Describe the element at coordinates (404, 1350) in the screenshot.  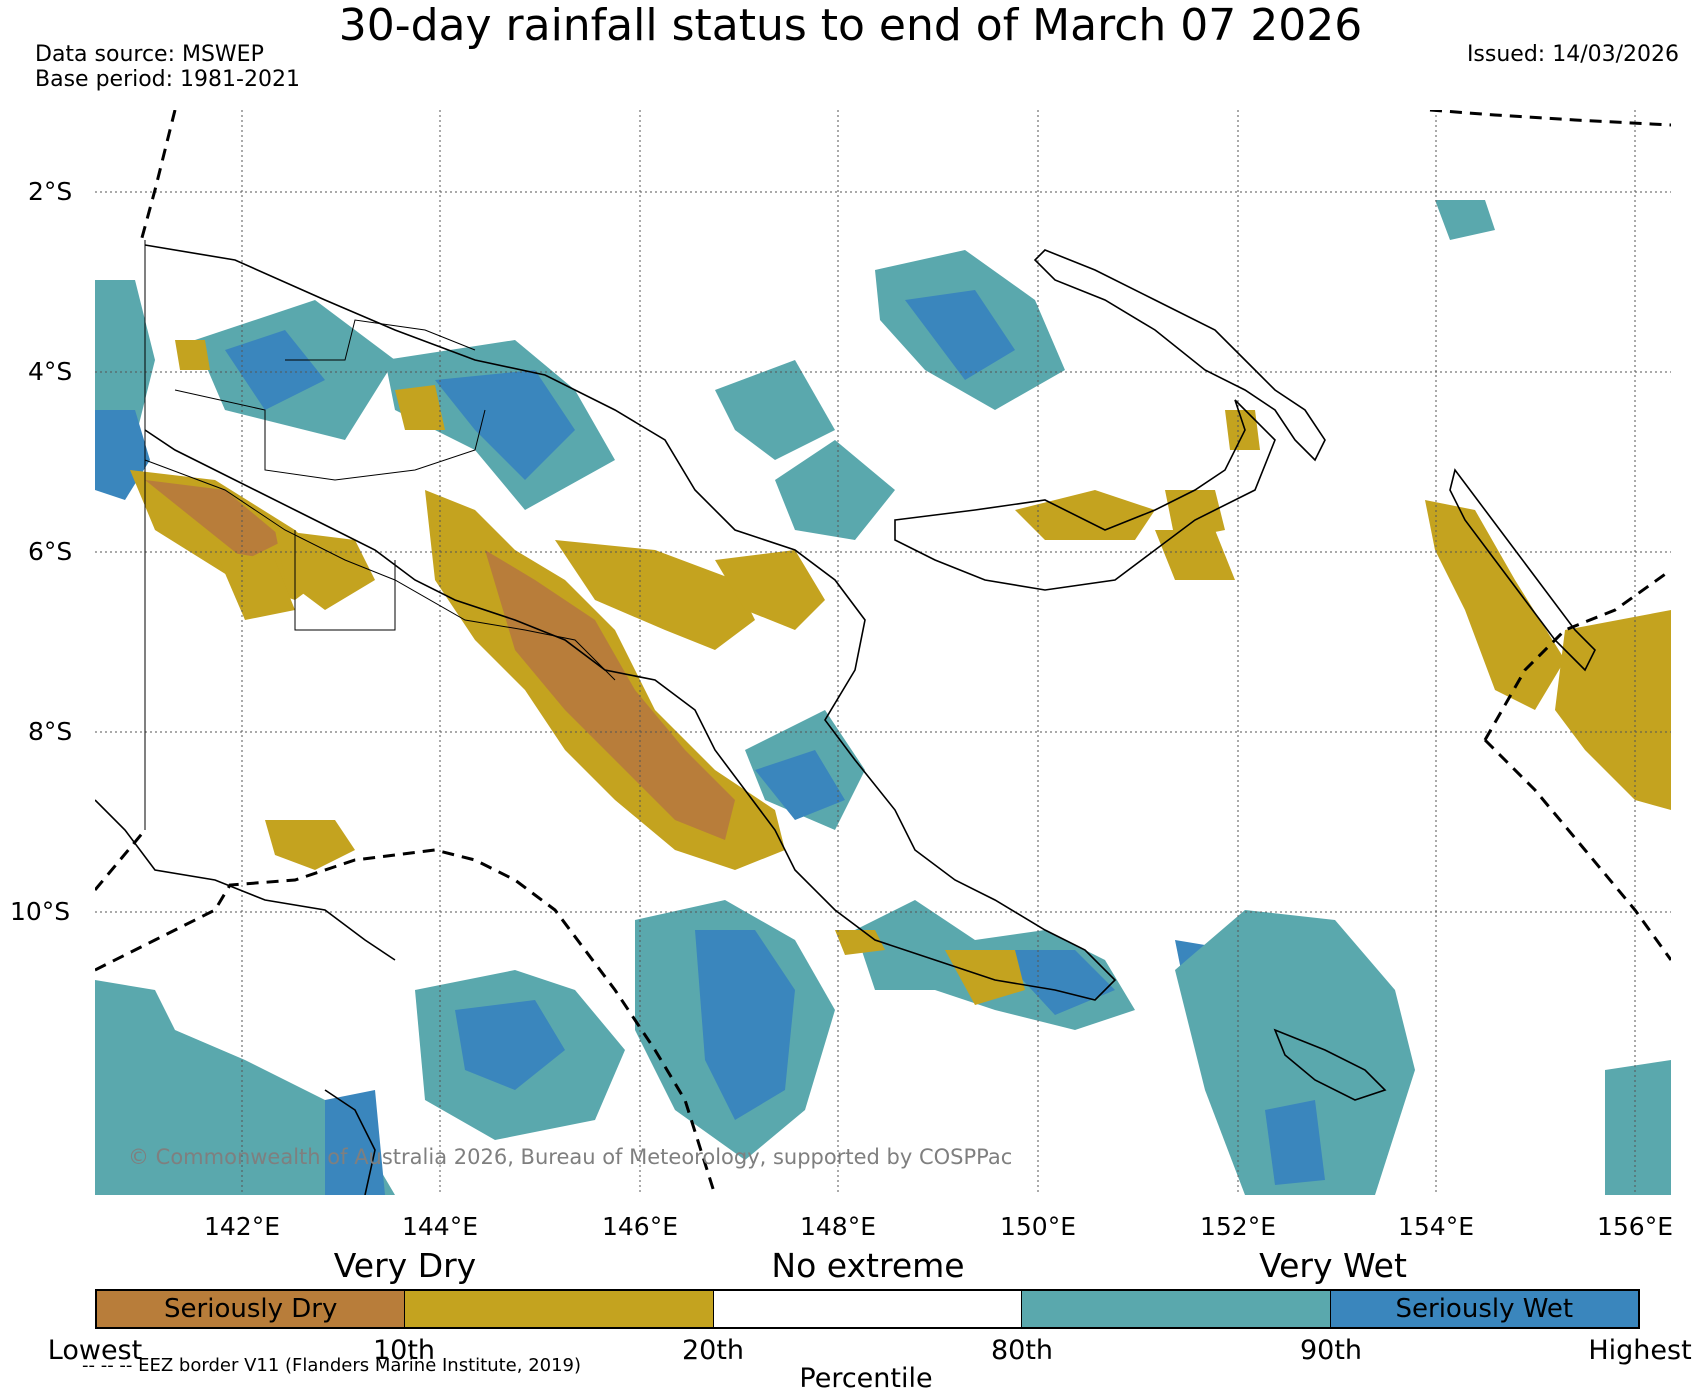
I see `tick-10th: 10th` at that location.